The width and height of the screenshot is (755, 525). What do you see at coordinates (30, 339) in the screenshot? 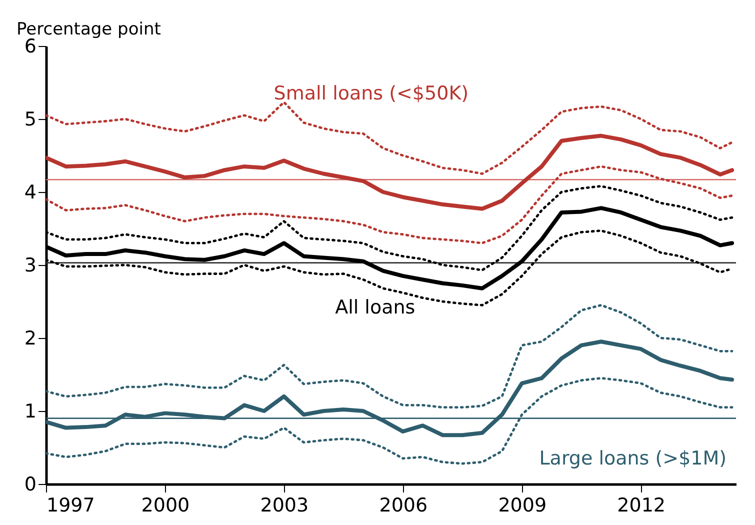
I see `y-tick-label: 2` at bounding box center [30, 339].